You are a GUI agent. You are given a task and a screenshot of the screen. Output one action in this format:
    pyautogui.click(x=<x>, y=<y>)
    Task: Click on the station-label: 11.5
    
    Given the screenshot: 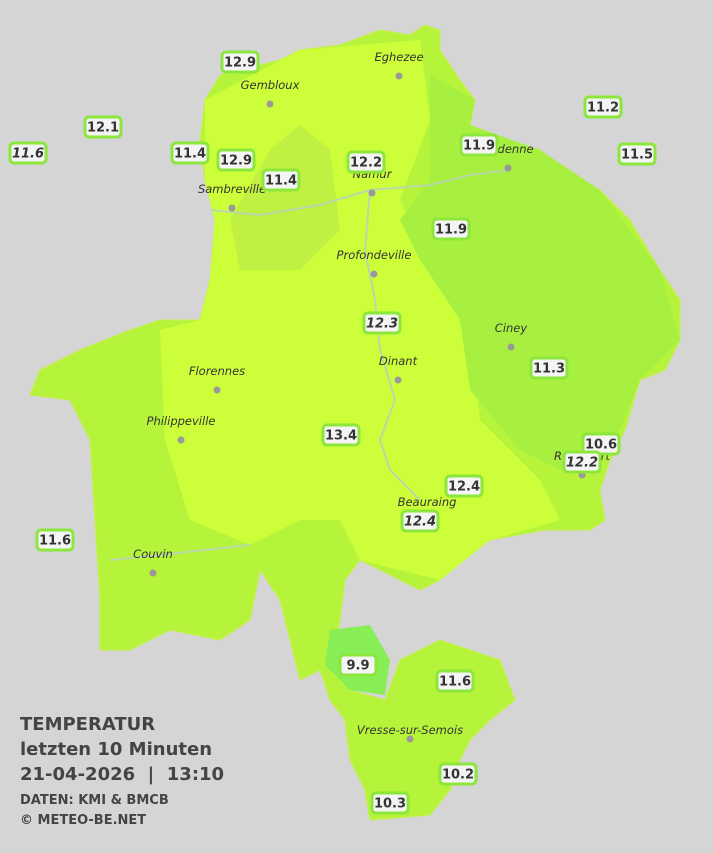 What is the action you would take?
    pyautogui.click(x=637, y=154)
    